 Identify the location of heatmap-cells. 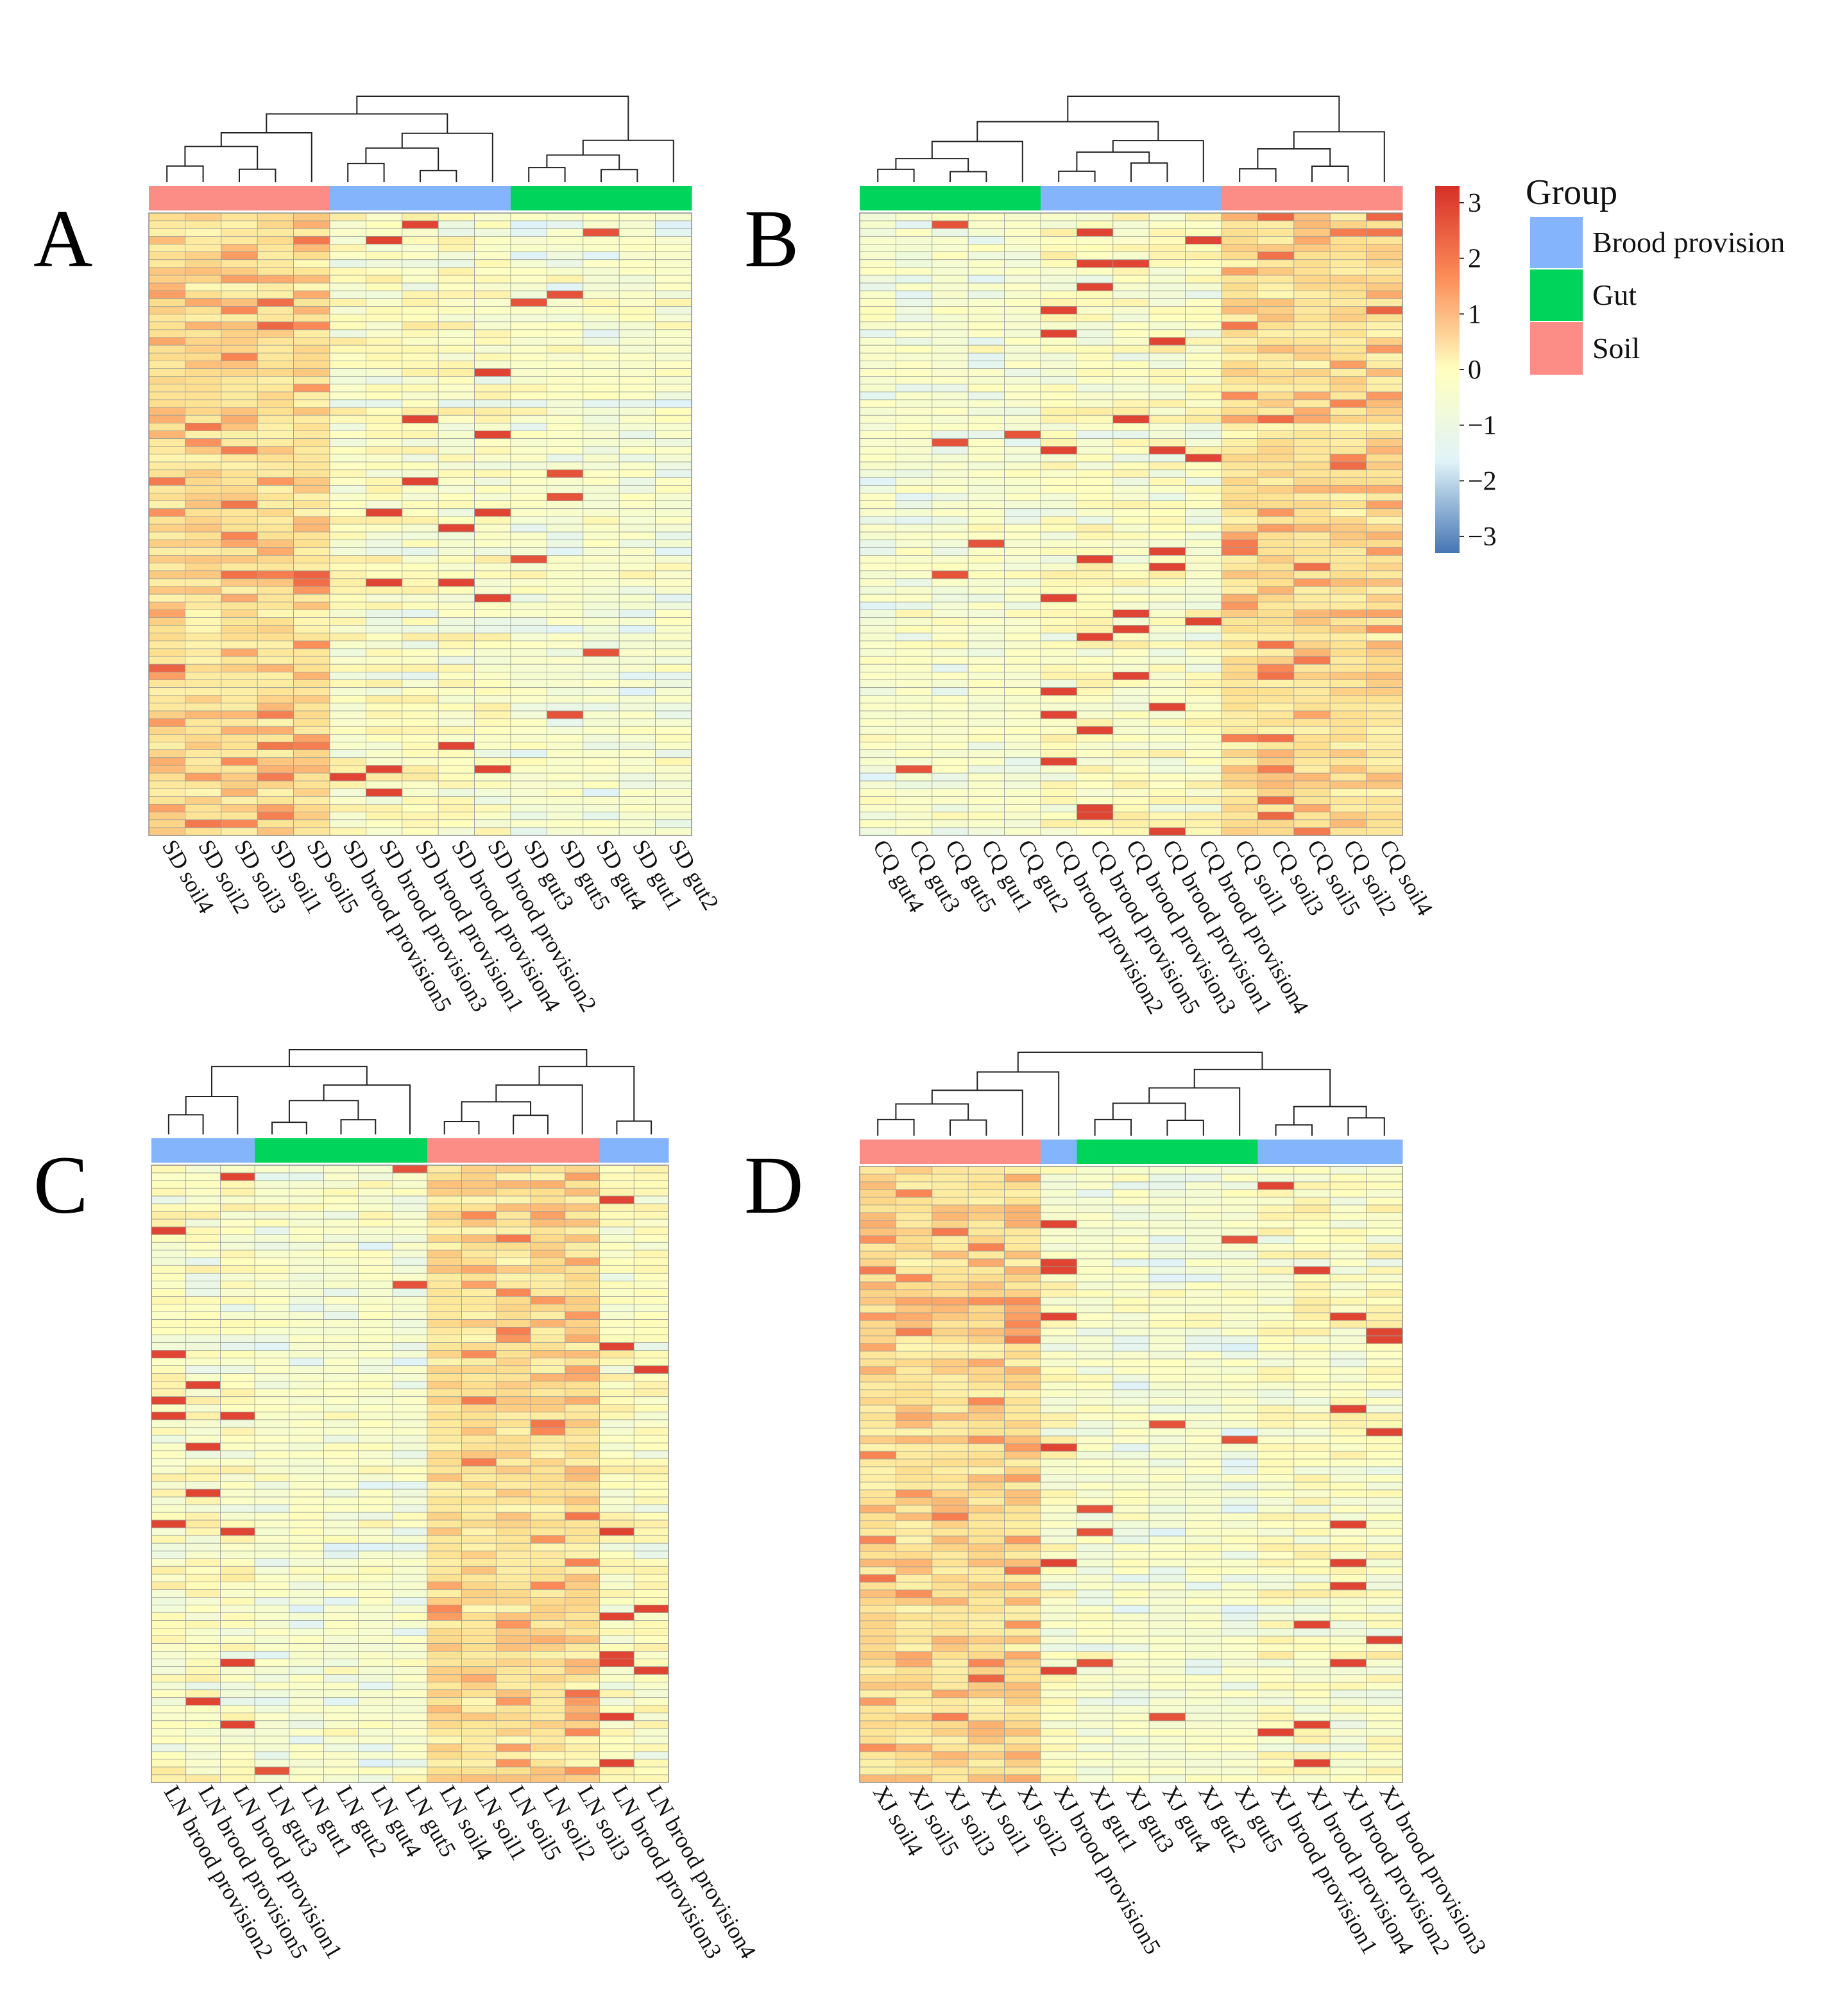
(410, 1474).